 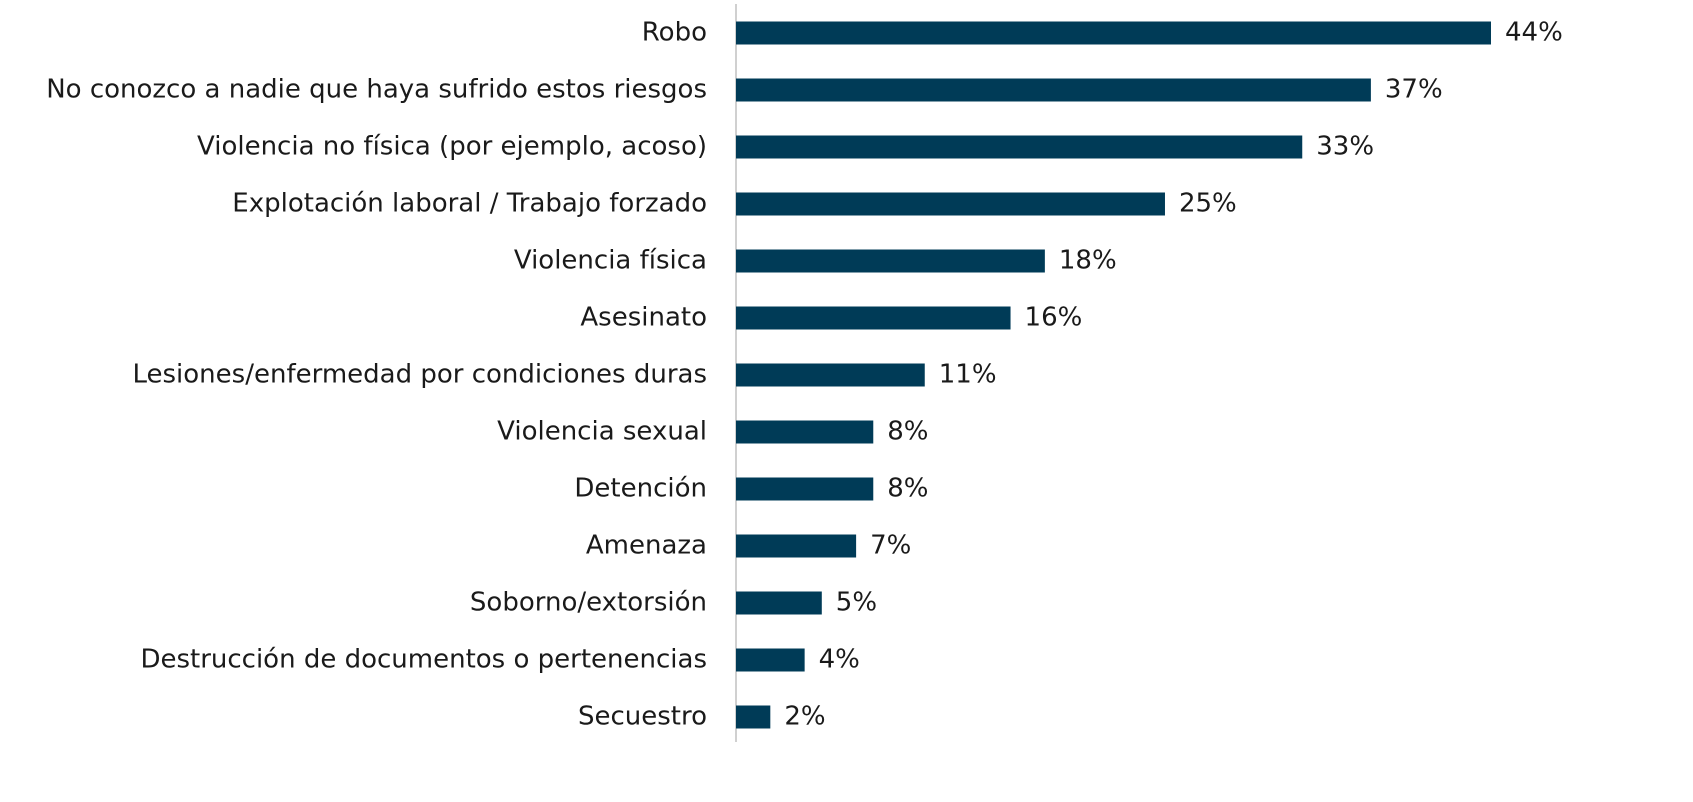 What do you see at coordinates (856, 603) in the screenshot?
I see `value-label: 5%` at bounding box center [856, 603].